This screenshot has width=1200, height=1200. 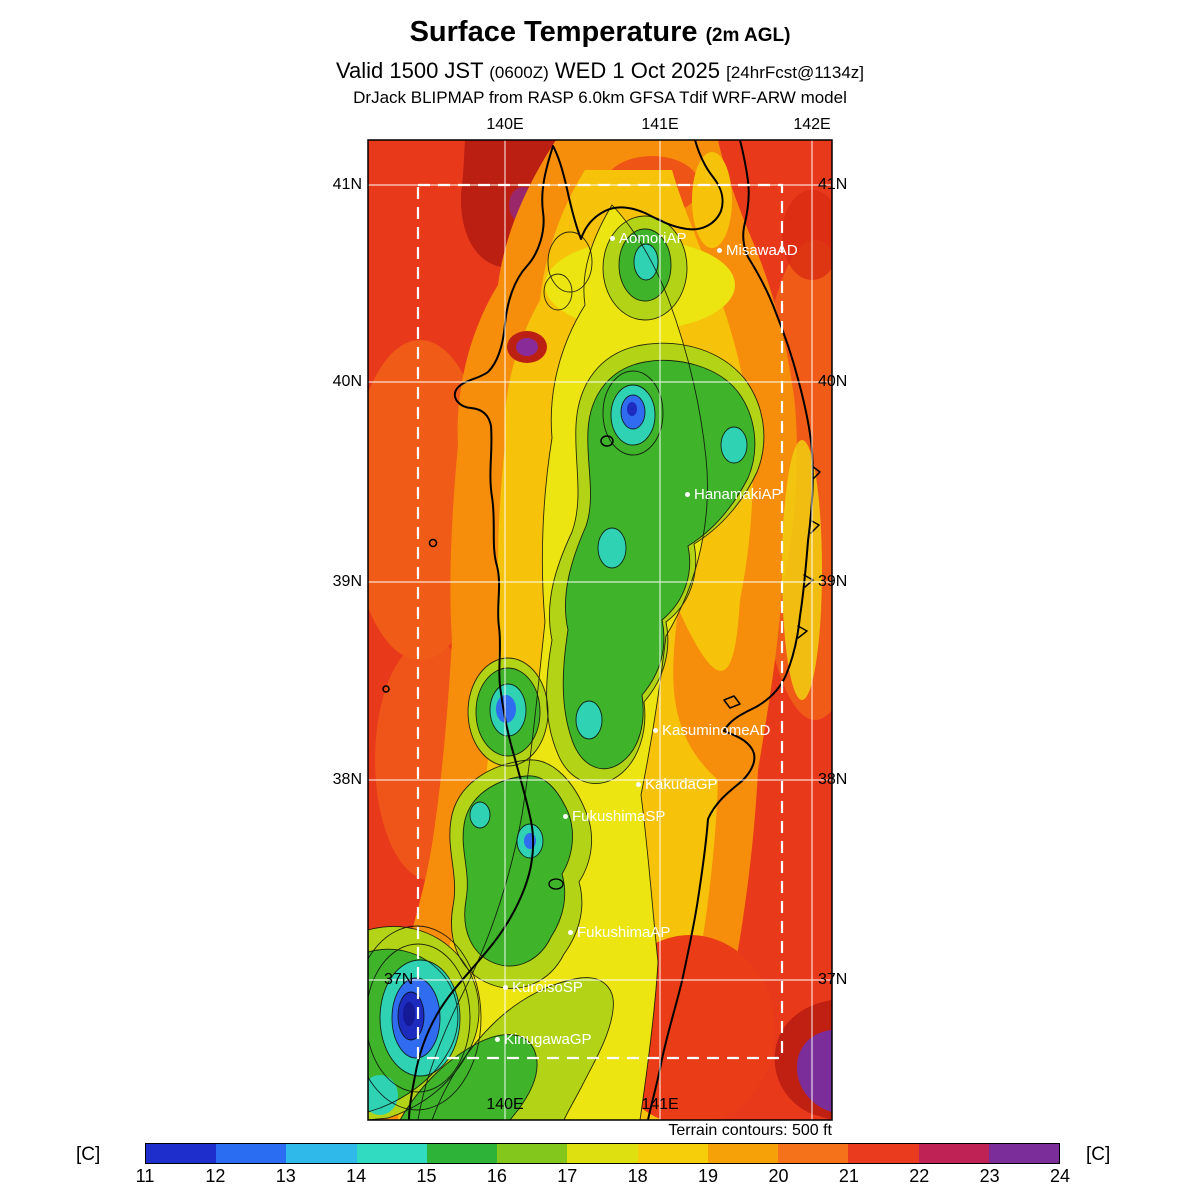 What do you see at coordinates (505, 124) in the screenshot?
I see `lon-label-140e-top: 140E` at bounding box center [505, 124].